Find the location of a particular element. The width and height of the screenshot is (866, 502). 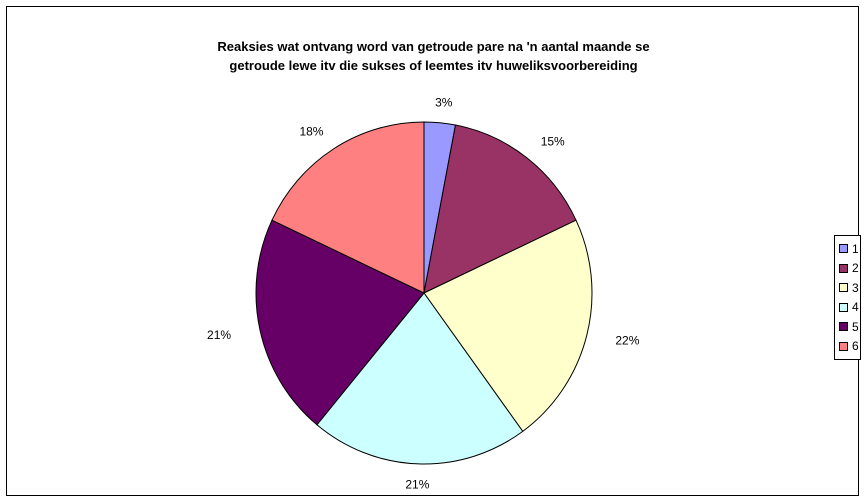

legend-label-1: 1 is located at coordinates (855, 248).